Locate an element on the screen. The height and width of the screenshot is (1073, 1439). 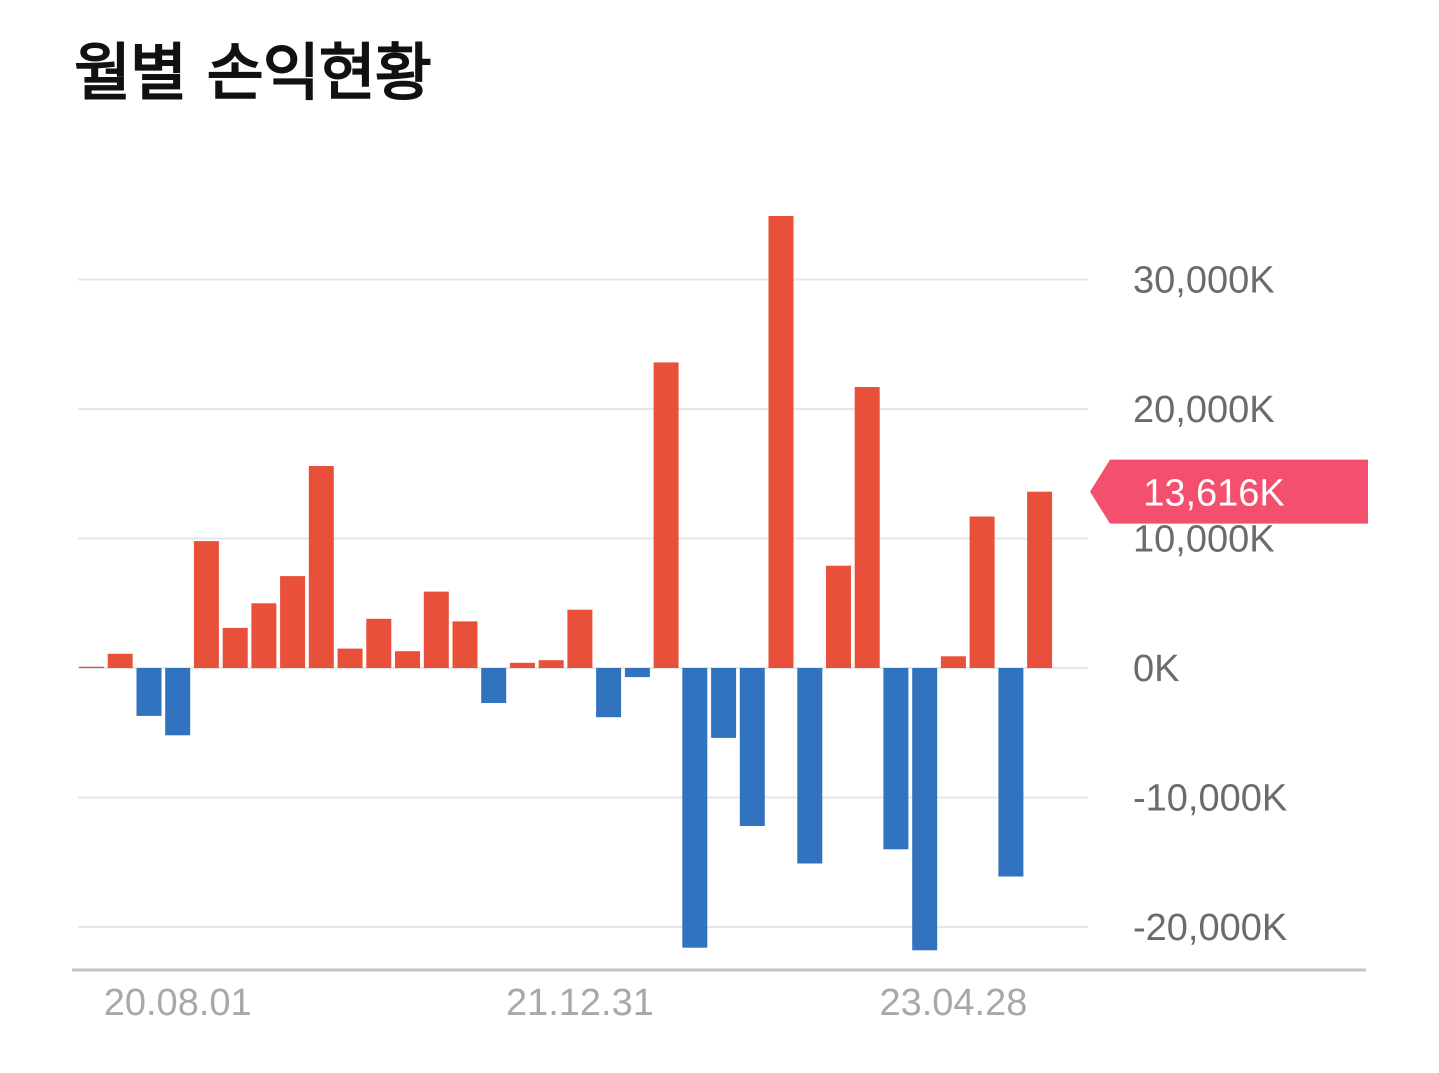
current-value-label: 13,616K is located at coordinates (1214, 494).